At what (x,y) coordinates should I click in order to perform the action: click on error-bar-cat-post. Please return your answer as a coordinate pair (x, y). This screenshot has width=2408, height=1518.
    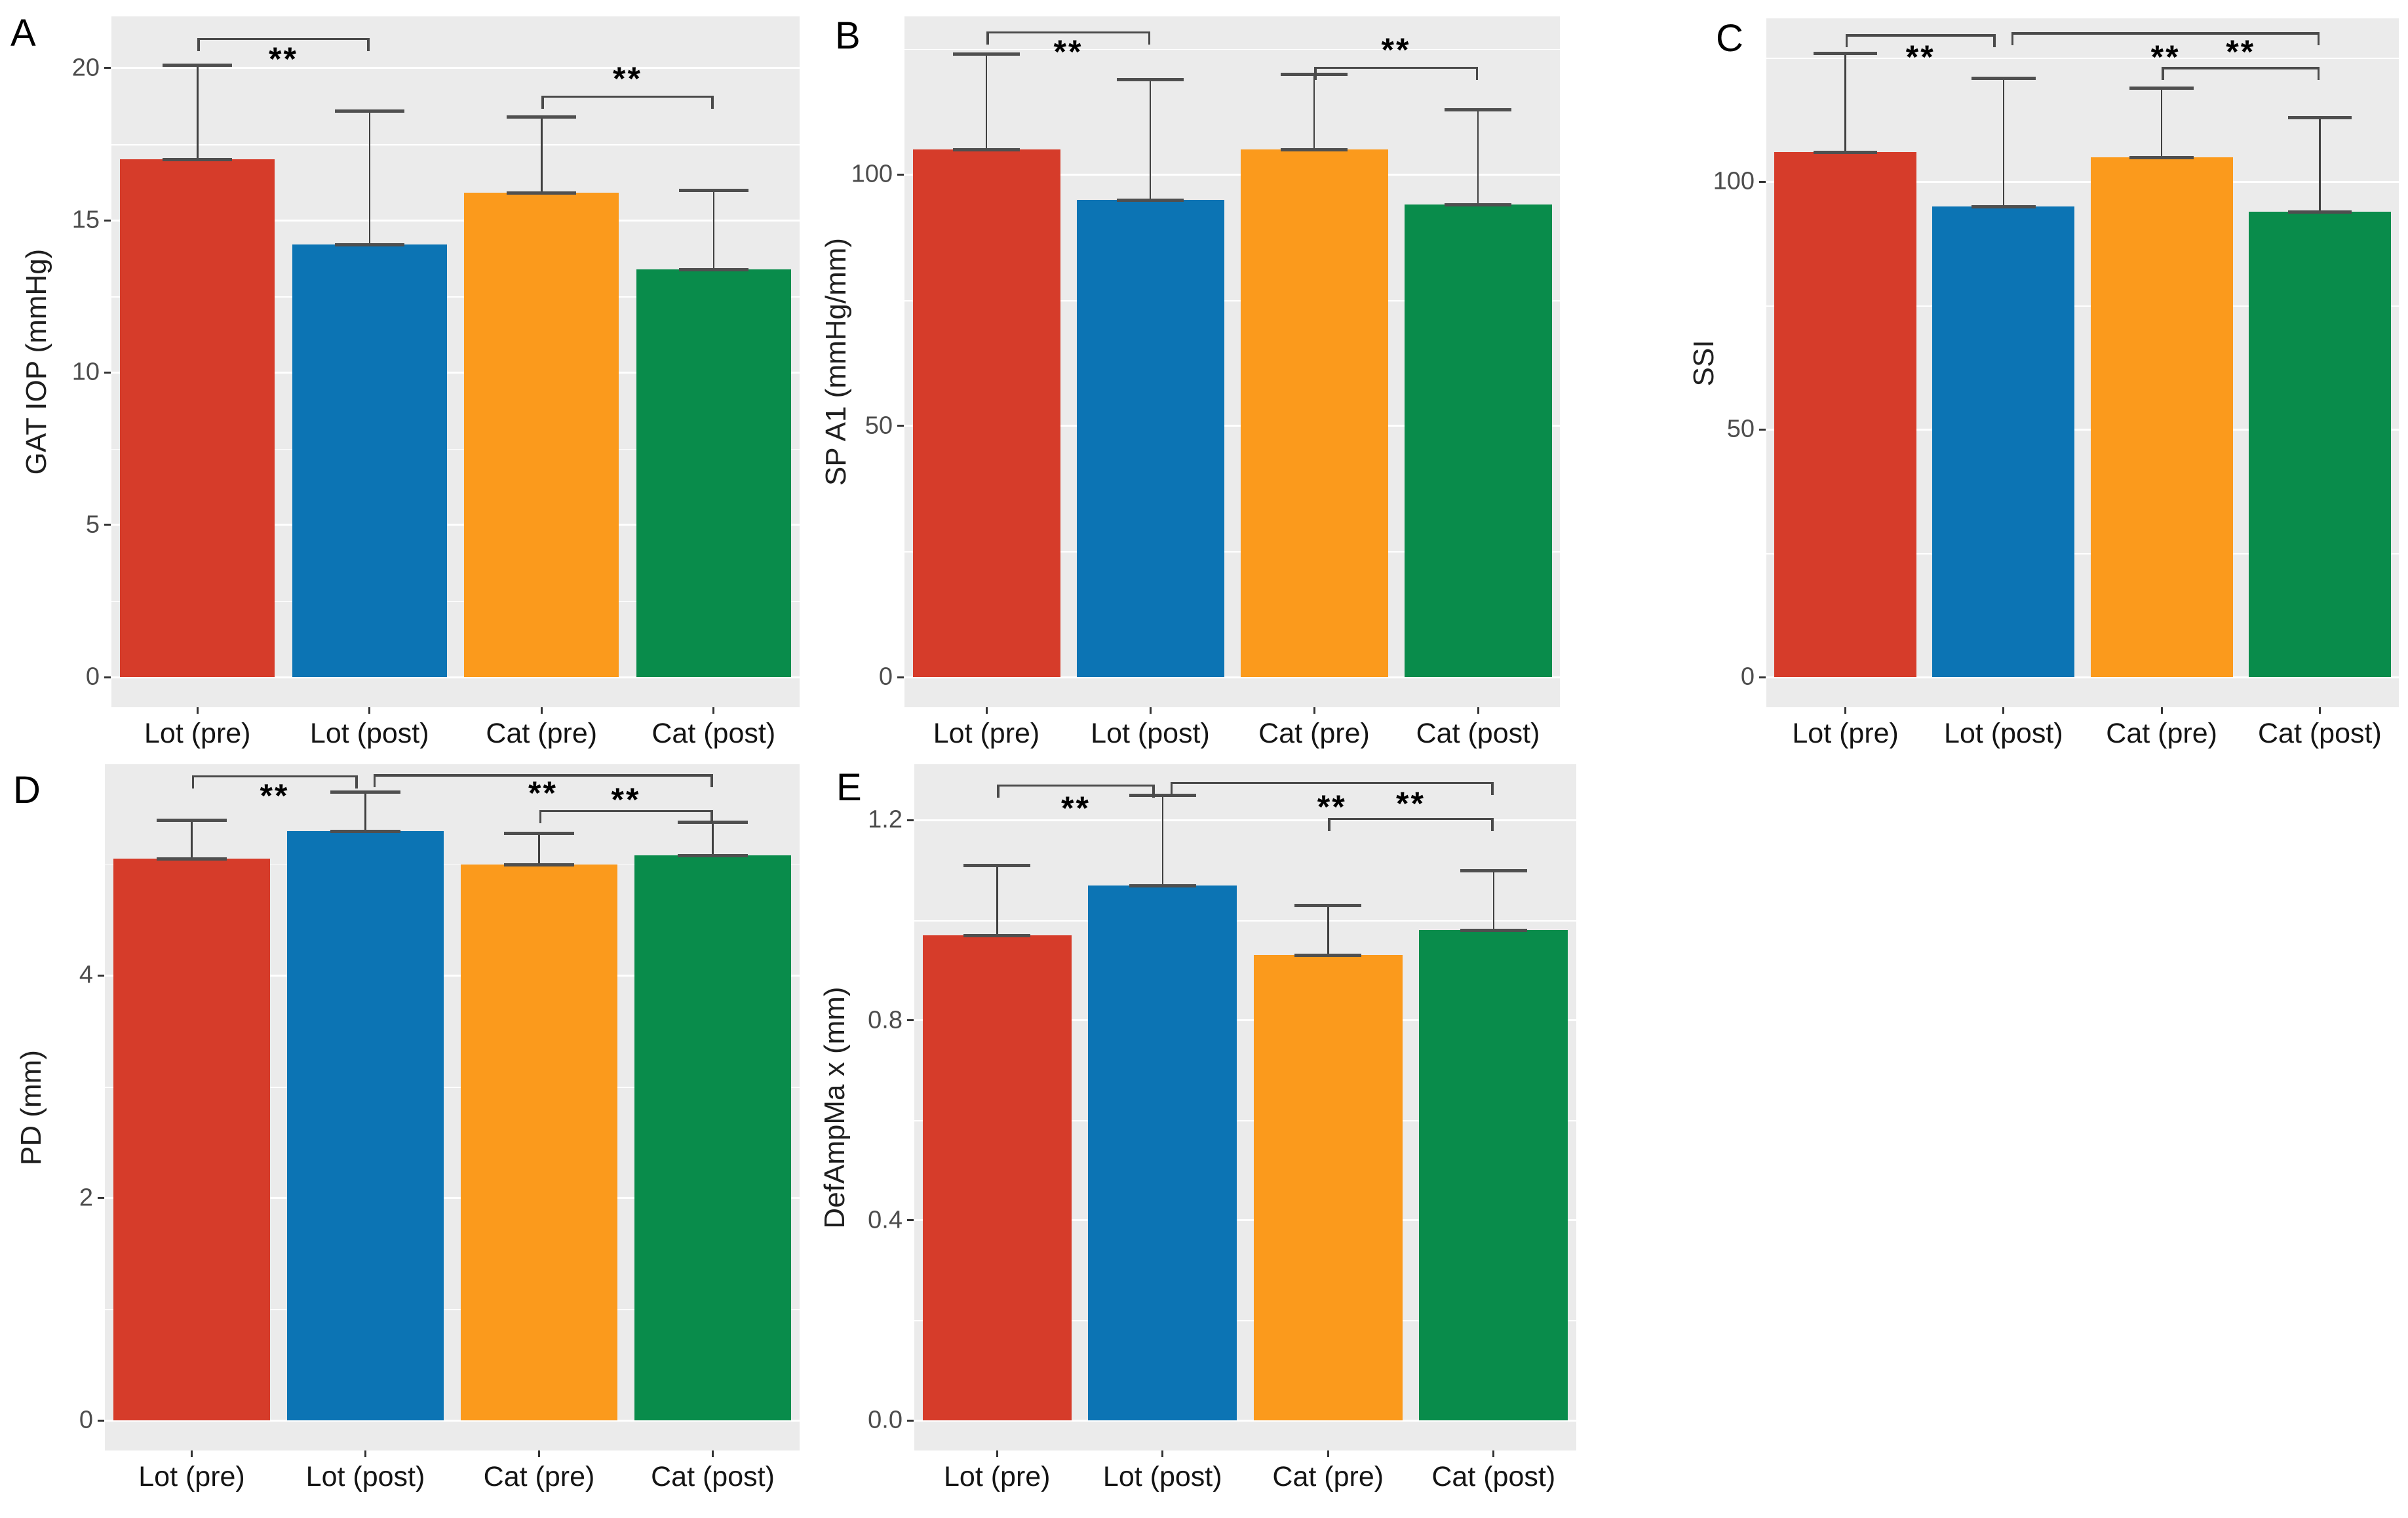
    Looking at the image, I should click on (1478, 157).